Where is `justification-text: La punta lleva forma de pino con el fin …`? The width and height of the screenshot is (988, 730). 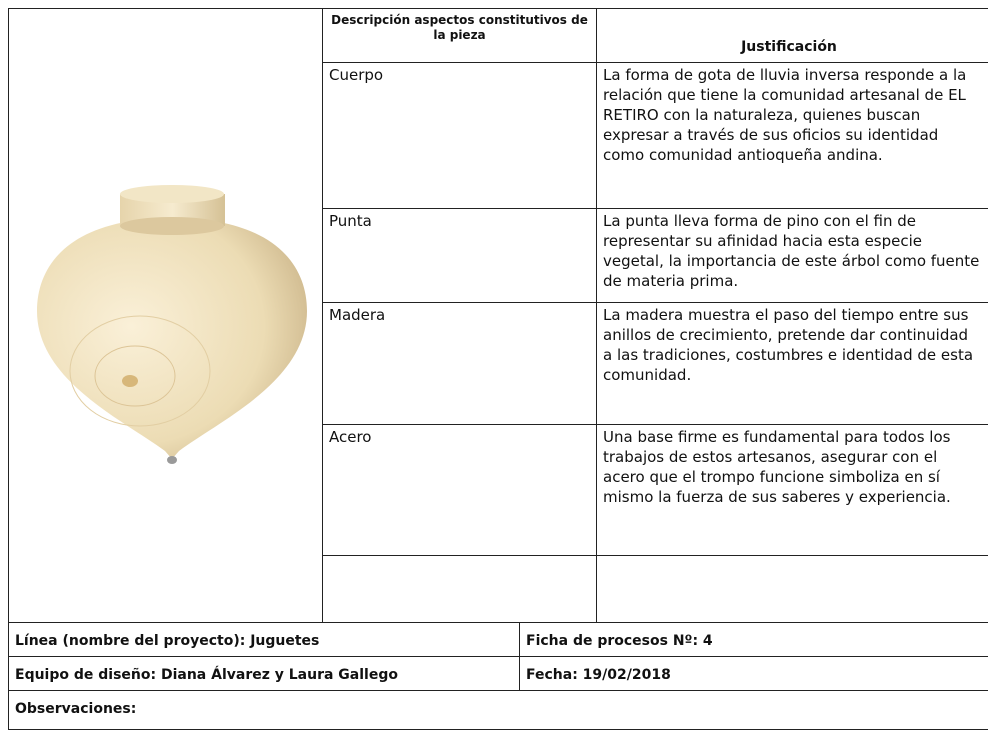 justification-text: La punta lleva forma de pino con el fin … is located at coordinates (792, 255).